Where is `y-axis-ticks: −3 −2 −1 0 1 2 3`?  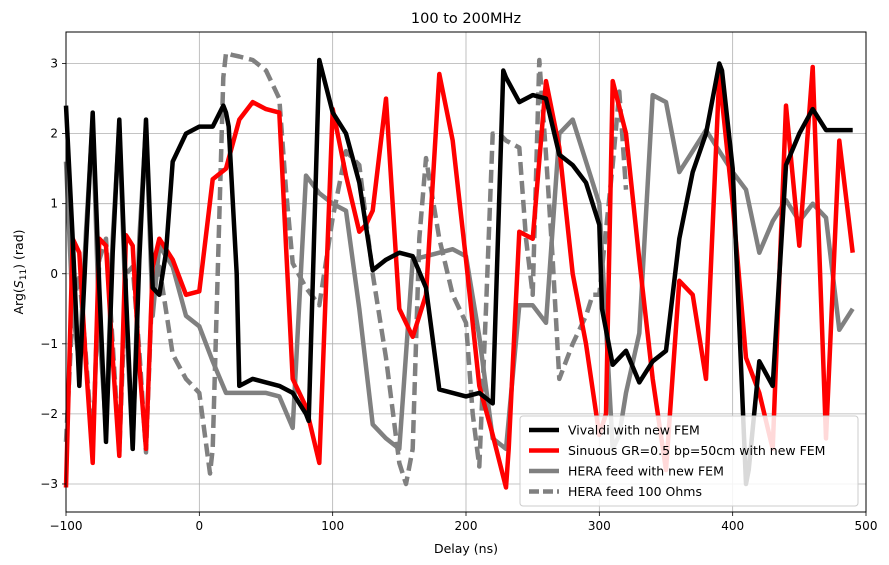 y-axis-ticks: −3 −2 −1 0 1 2 3 is located at coordinates (53, 274).